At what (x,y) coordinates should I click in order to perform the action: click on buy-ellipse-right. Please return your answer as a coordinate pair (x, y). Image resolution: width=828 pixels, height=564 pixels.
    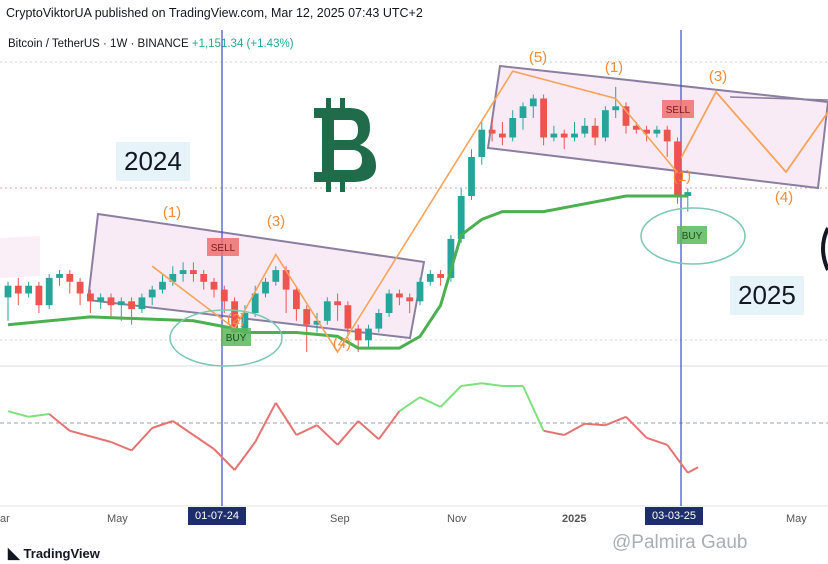
    Looking at the image, I should click on (693, 236).